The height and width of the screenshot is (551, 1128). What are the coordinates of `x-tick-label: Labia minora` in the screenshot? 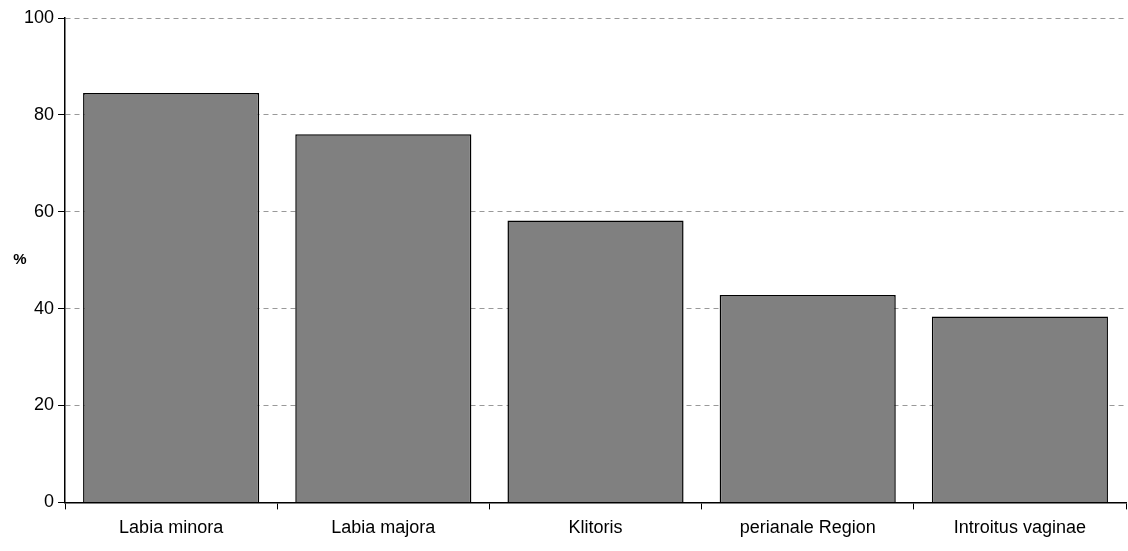 It's located at (172, 527).